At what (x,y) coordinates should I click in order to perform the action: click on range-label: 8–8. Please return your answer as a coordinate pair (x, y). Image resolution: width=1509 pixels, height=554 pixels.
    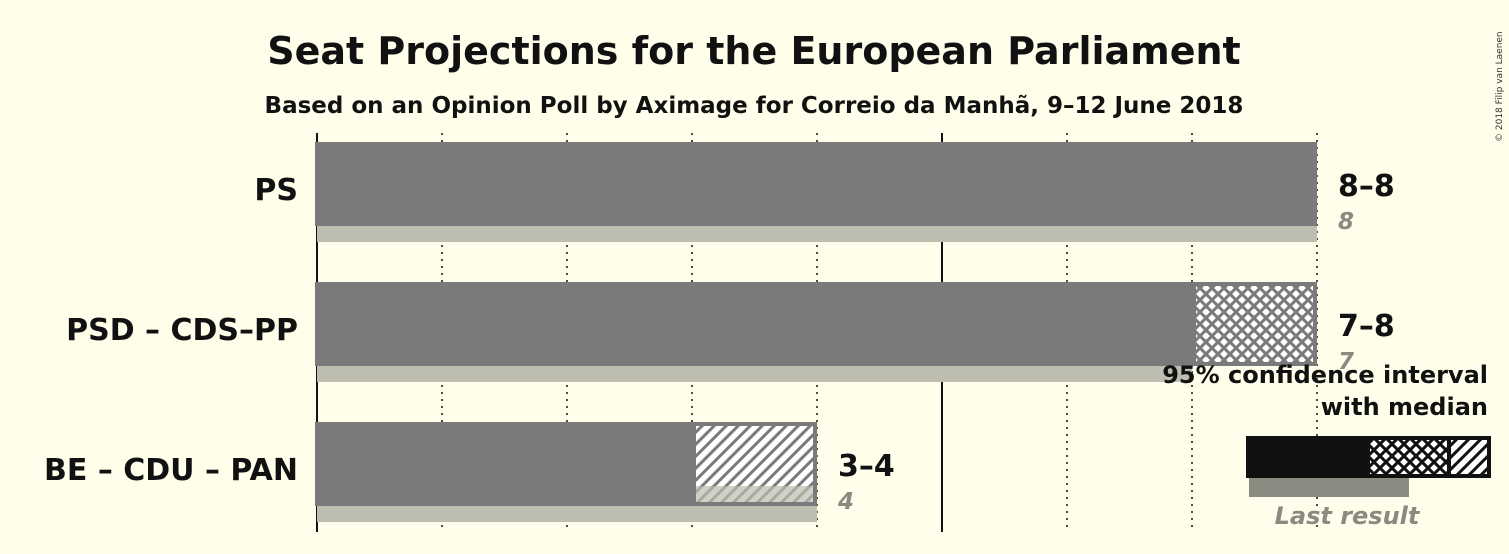
    Looking at the image, I should click on (1366, 186).